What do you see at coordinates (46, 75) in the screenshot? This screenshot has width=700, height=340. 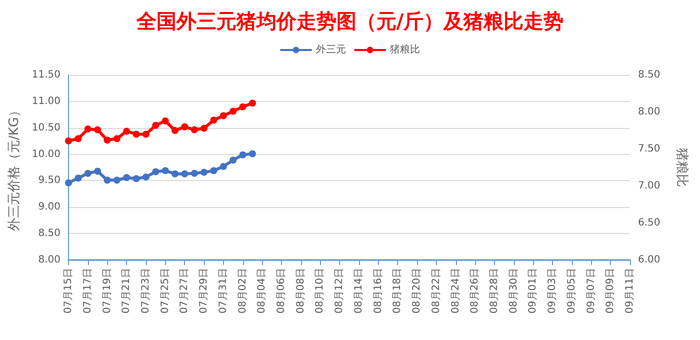 I see `y-tick-label: 11.50` at bounding box center [46, 75].